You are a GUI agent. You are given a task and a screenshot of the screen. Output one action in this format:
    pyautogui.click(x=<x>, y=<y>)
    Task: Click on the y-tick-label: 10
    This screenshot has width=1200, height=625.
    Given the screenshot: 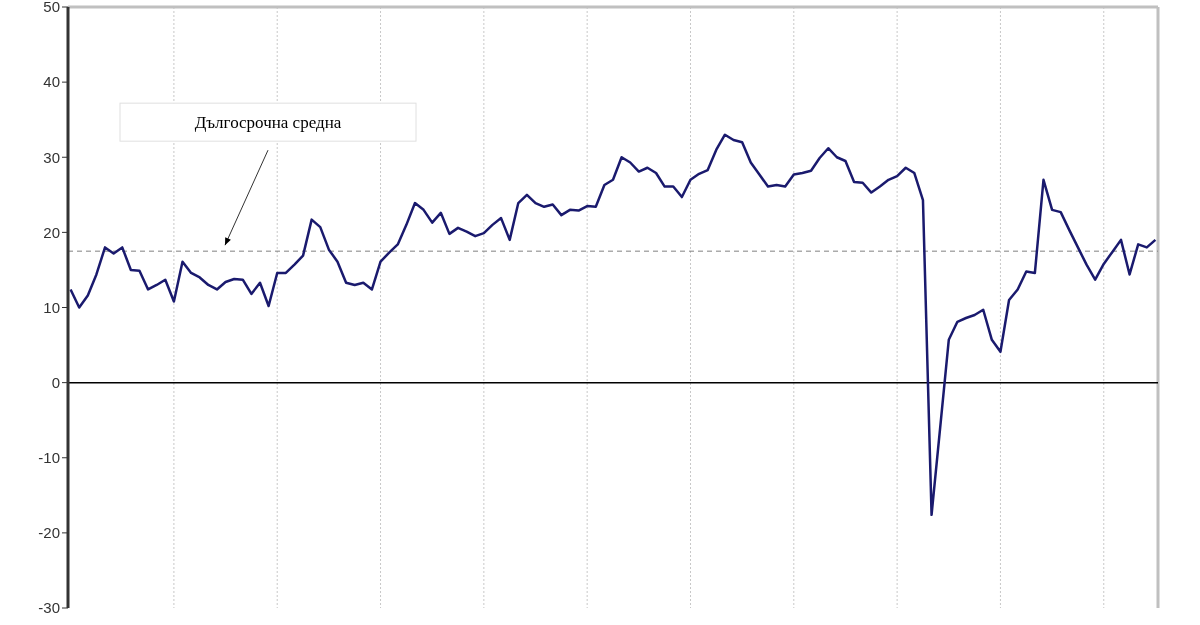 What is the action you would take?
    pyautogui.click(x=51, y=307)
    